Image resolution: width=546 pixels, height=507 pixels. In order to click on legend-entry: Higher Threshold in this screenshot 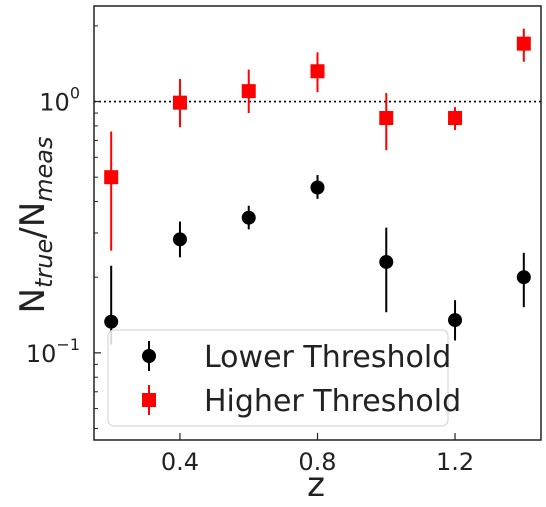, I will do `click(301, 401)`.